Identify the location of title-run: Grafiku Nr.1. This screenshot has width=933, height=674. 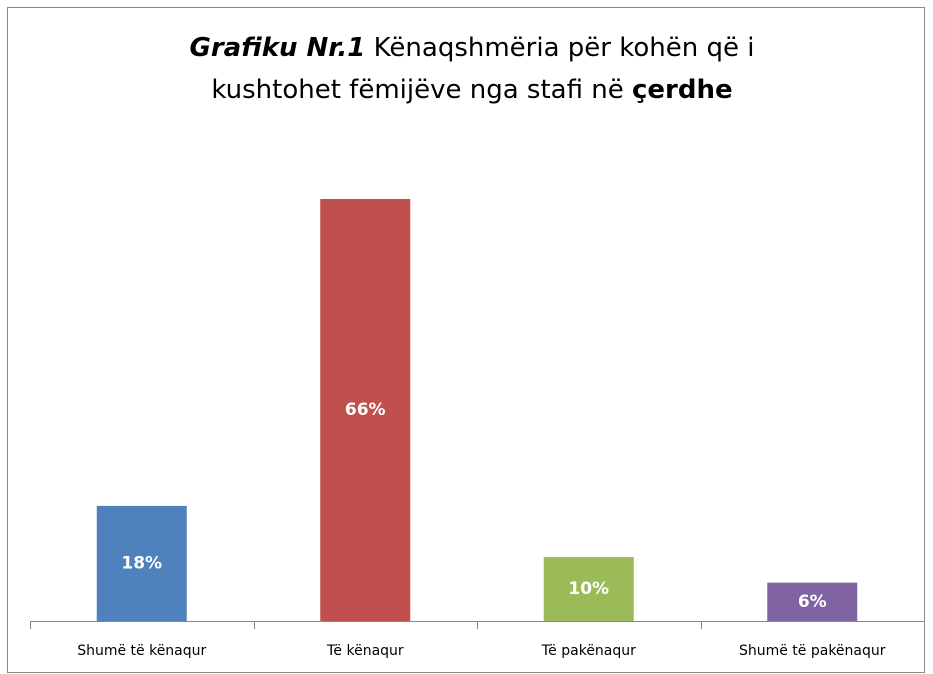
(278, 48).